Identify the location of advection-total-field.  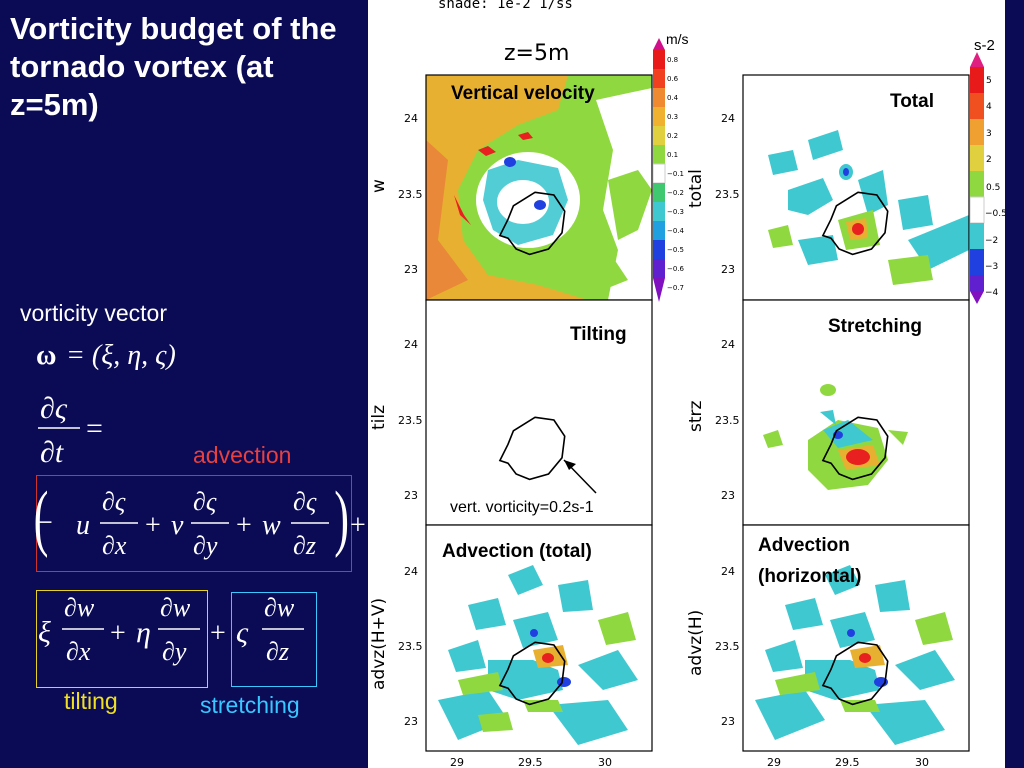
(539, 638).